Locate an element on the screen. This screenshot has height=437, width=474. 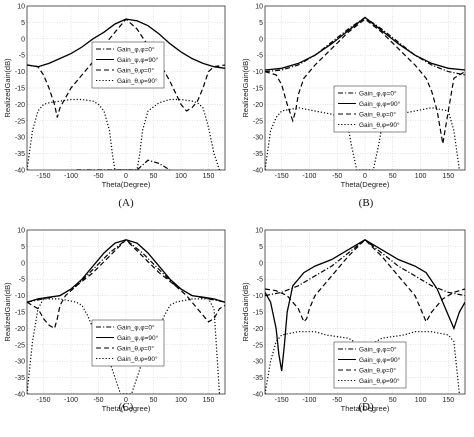
panel-caption: (D) is located at coordinates (366, 407).